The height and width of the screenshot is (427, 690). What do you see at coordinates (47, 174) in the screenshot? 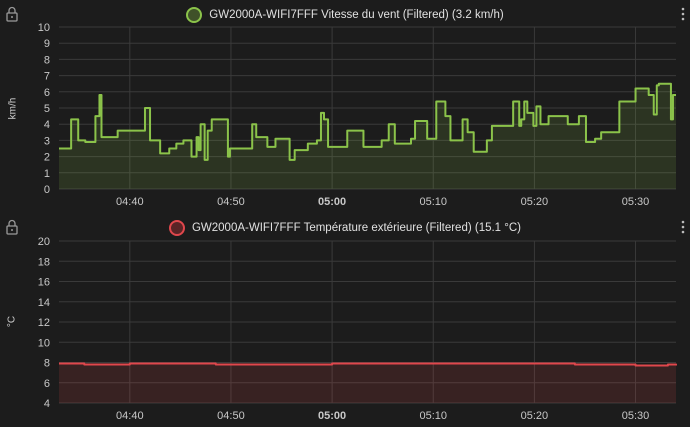
I see `y-tick-label: 1` at bounding box center [47, 174].